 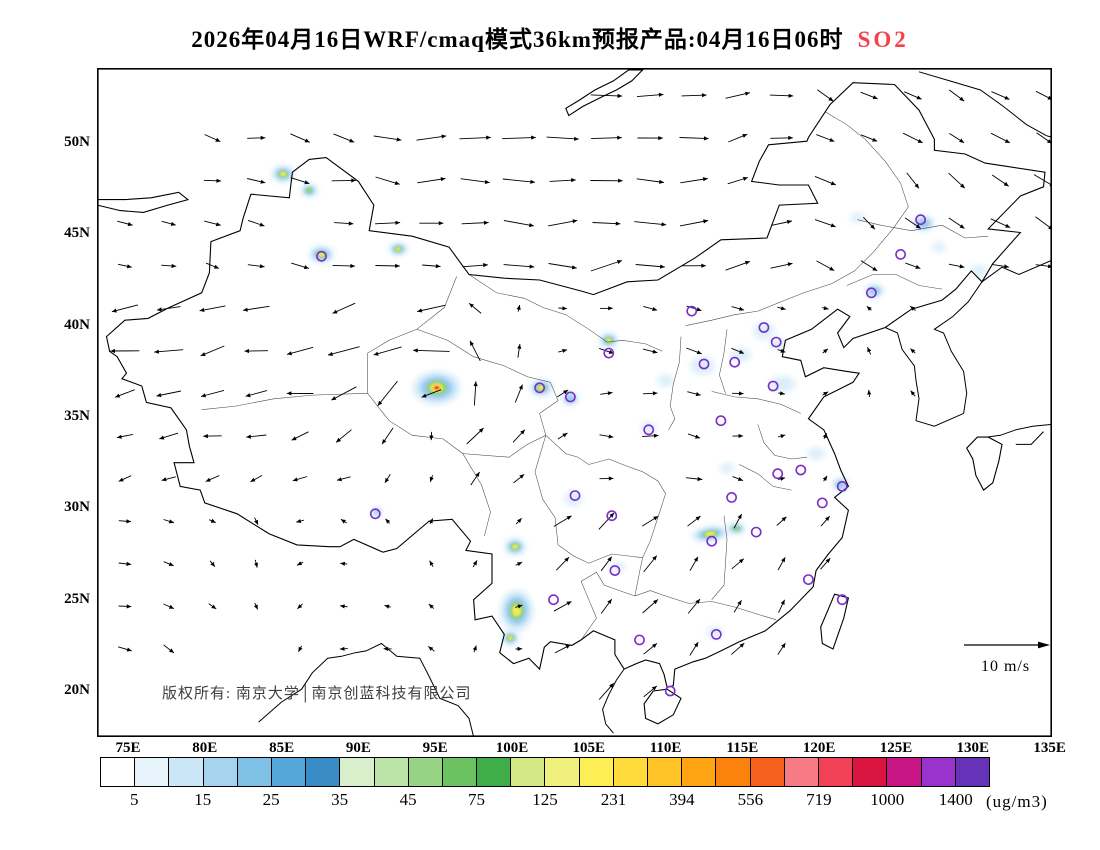 What do you see at coordinates (77, 324) in the screenshot?
I see `lat-tick-label: 40N` at bounding box center [77, 324].